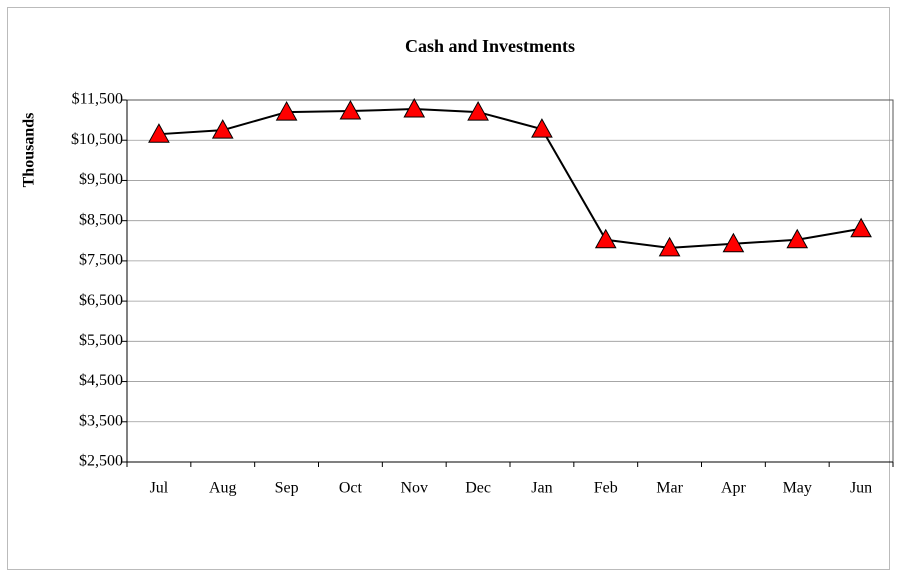 Image resolution: width=897 pixels, height=577 pixels. What do you see at coordinates (490, 46) in the screenshot?
I see `chart-title: Cash and Investments` at bounding box center [490, 46].